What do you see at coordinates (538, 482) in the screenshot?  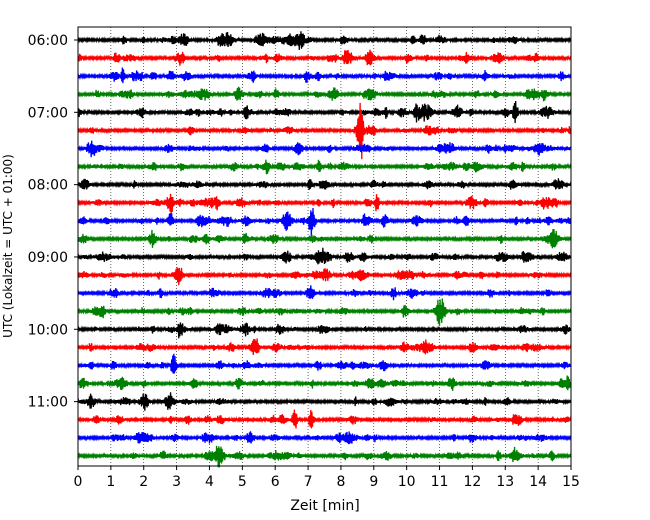 I see `x-tick-label: 14` at bounding box center [538, 482].